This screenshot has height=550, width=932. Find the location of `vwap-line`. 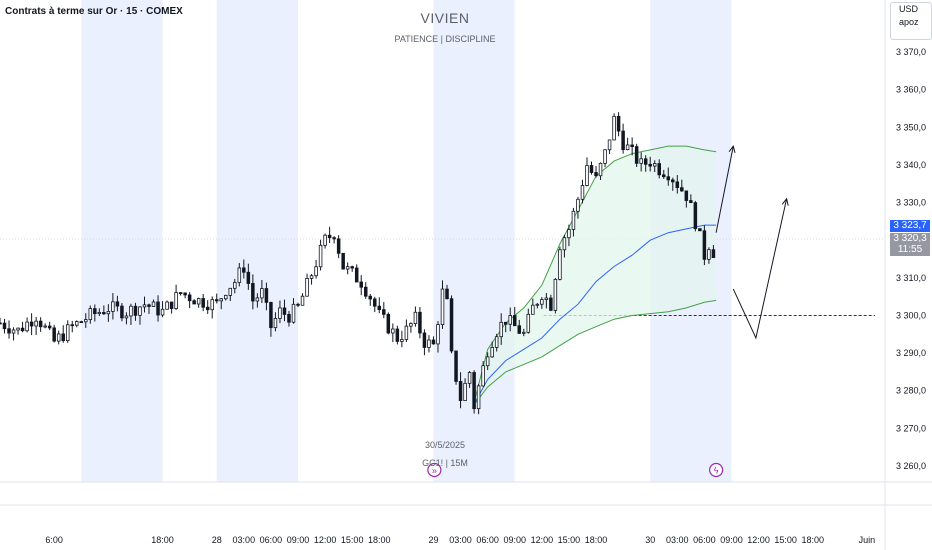

vwap-line is located at coordinates (594, 315).